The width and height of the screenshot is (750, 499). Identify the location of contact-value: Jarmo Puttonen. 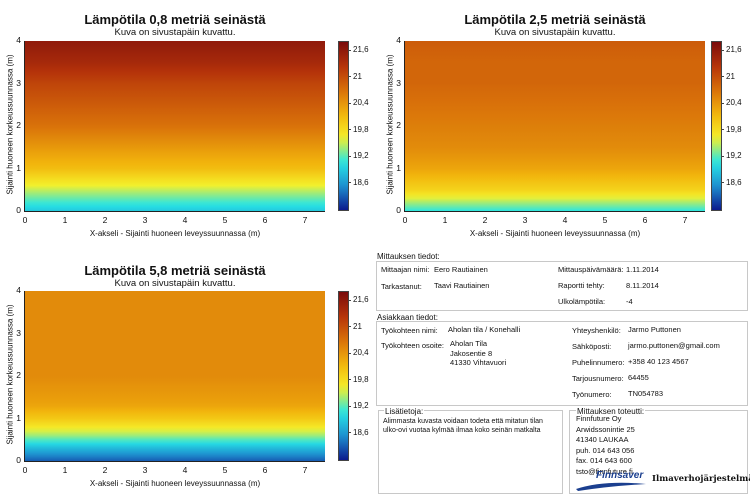
(654, 329).